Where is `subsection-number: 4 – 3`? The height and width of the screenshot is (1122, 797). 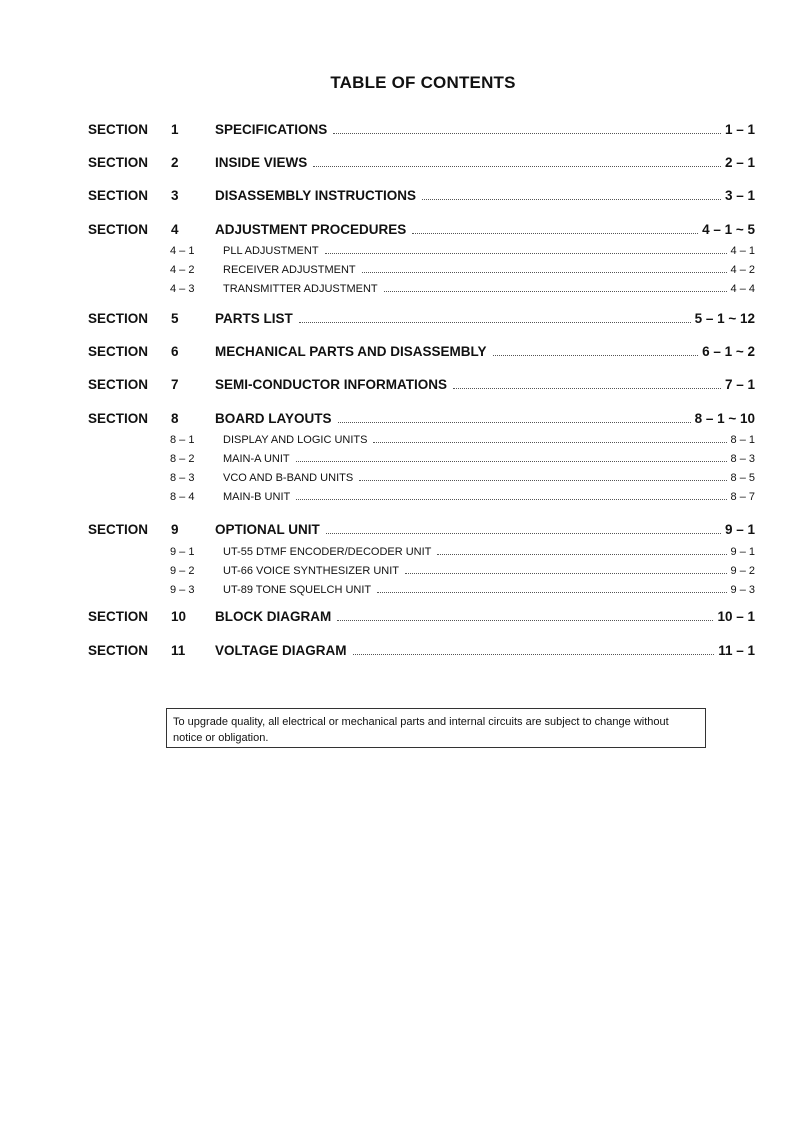
subsection-number: 4 – 3 is located at coordinates (182, 289).